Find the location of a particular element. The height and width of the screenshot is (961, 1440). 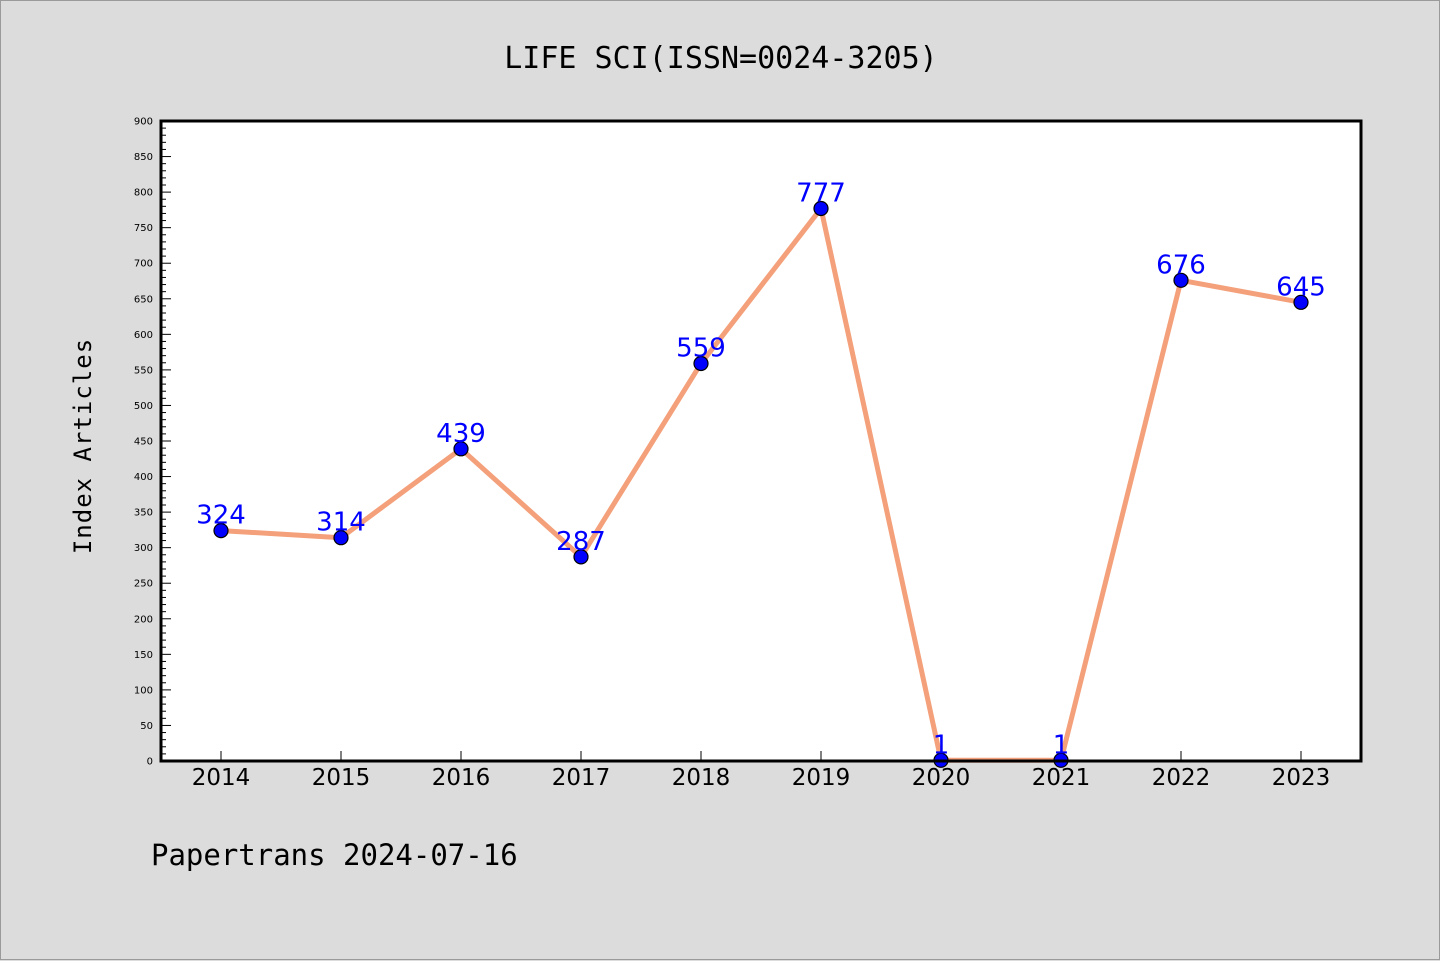

x-tick-label: 2016 is located at coordinates (461, 778).